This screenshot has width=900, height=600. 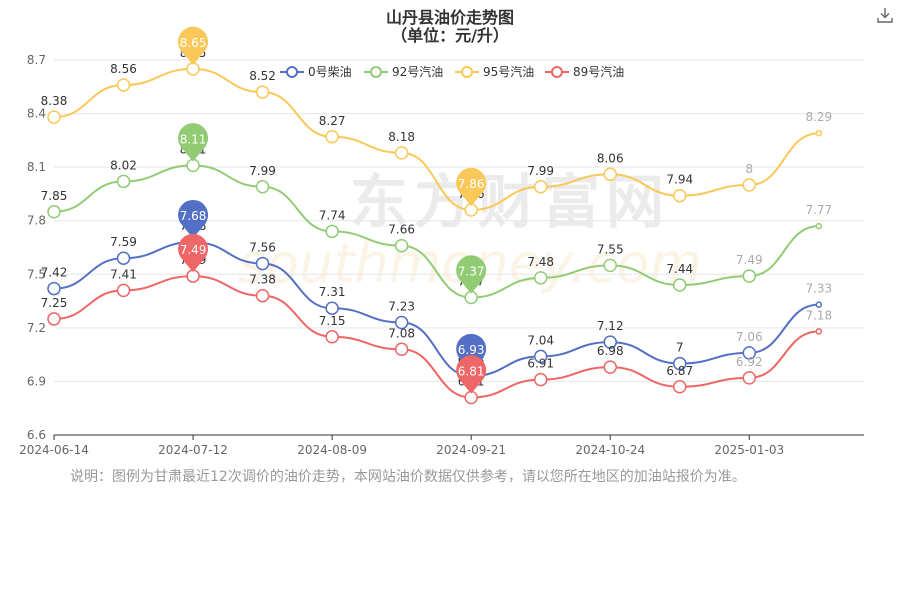 I want to click on data-label: 7, so click(x=680, y=348).